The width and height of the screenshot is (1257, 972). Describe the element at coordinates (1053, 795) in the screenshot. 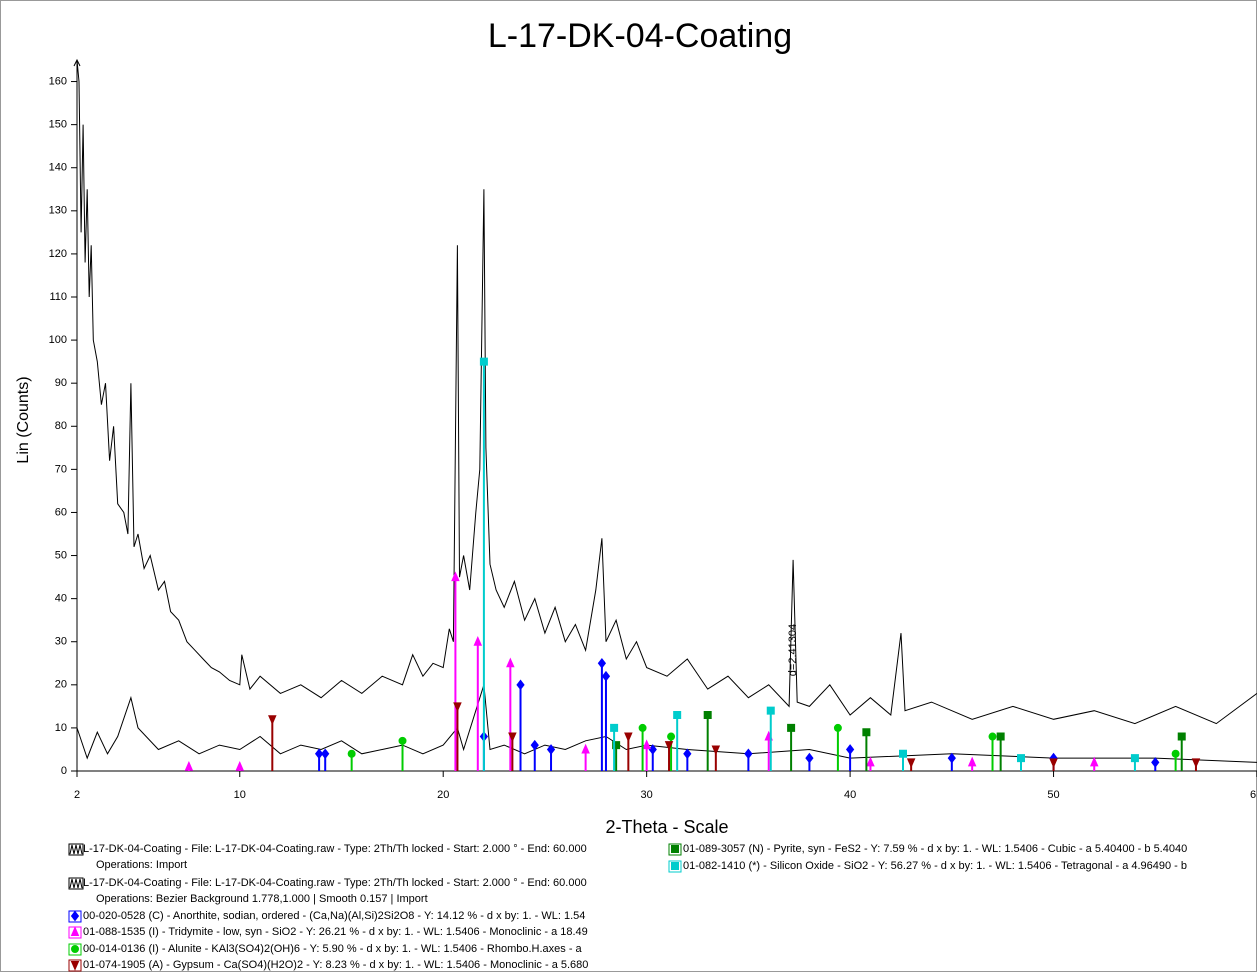

I see `x-tick-label: 50` at that location.